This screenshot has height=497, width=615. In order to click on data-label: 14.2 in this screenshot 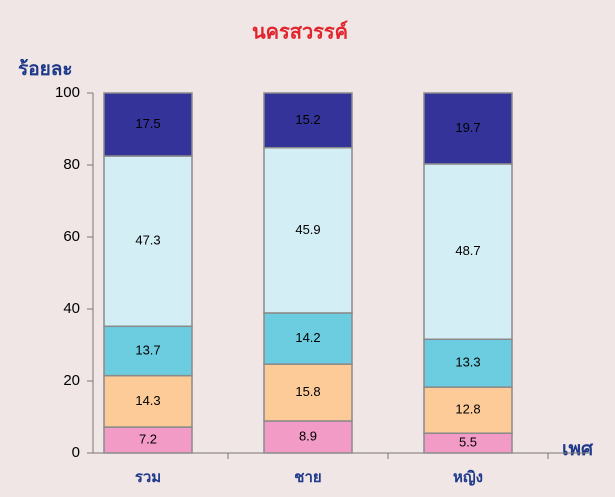, I will do `click(307, 337)`.